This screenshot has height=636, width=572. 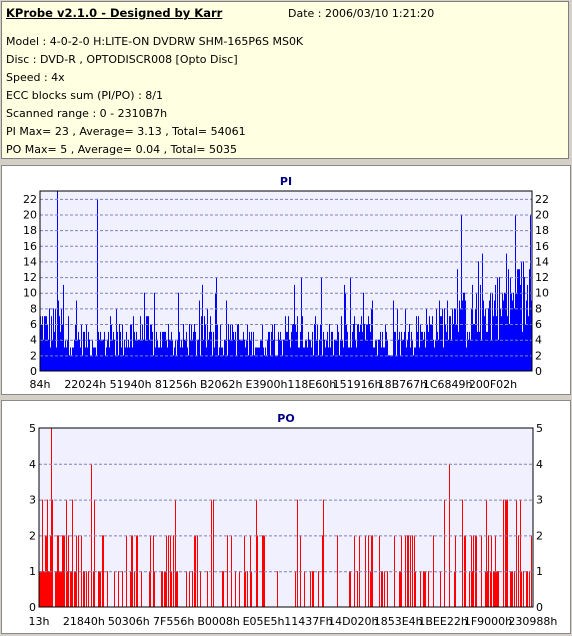 What do you see at coordinates (538, 340) in the screenshot?
I see `pi-ytick-label-right: 4` at bounding box center [538, 340].